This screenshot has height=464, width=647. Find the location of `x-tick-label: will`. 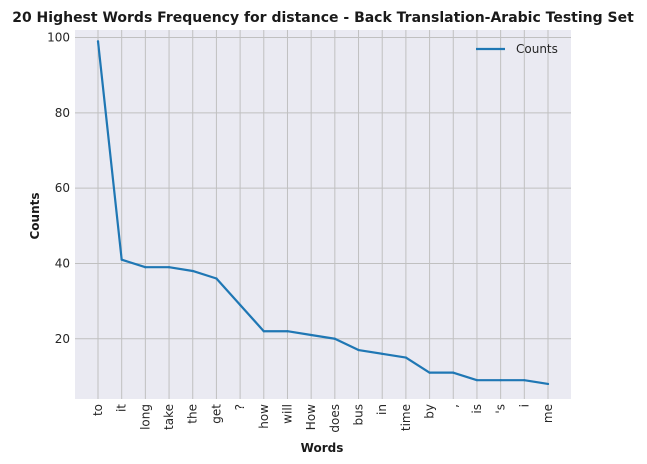

x-tick-label: will is located at coordinates (287, 414).